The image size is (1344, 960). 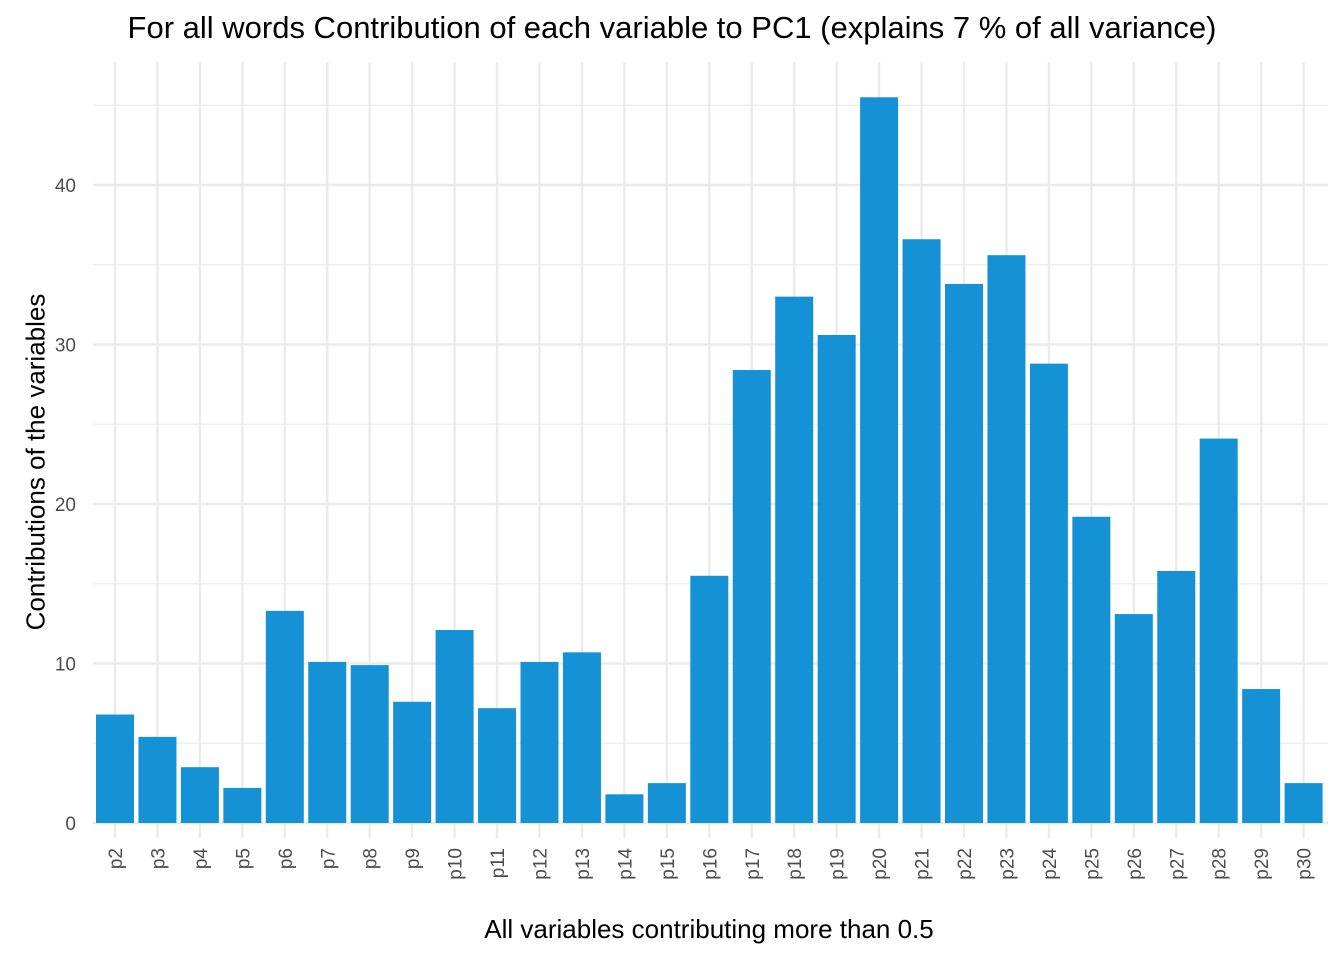 I want to click on y-tick-label: 40, so click(x=65, y=186).